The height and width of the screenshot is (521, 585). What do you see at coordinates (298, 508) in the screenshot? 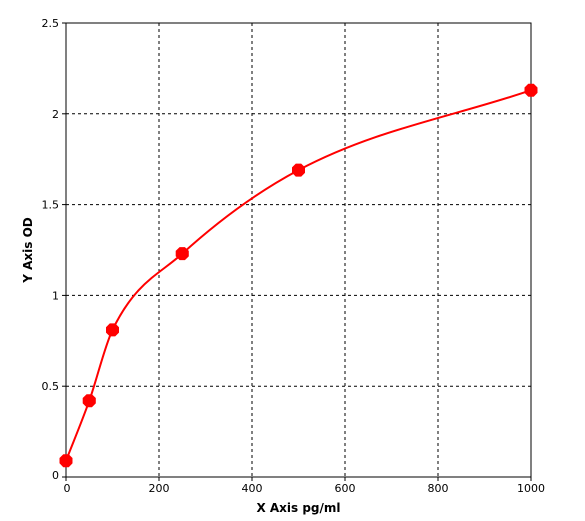
I see `x-axis-label: X Axis pg/ml` at bounding box center [298, 508].